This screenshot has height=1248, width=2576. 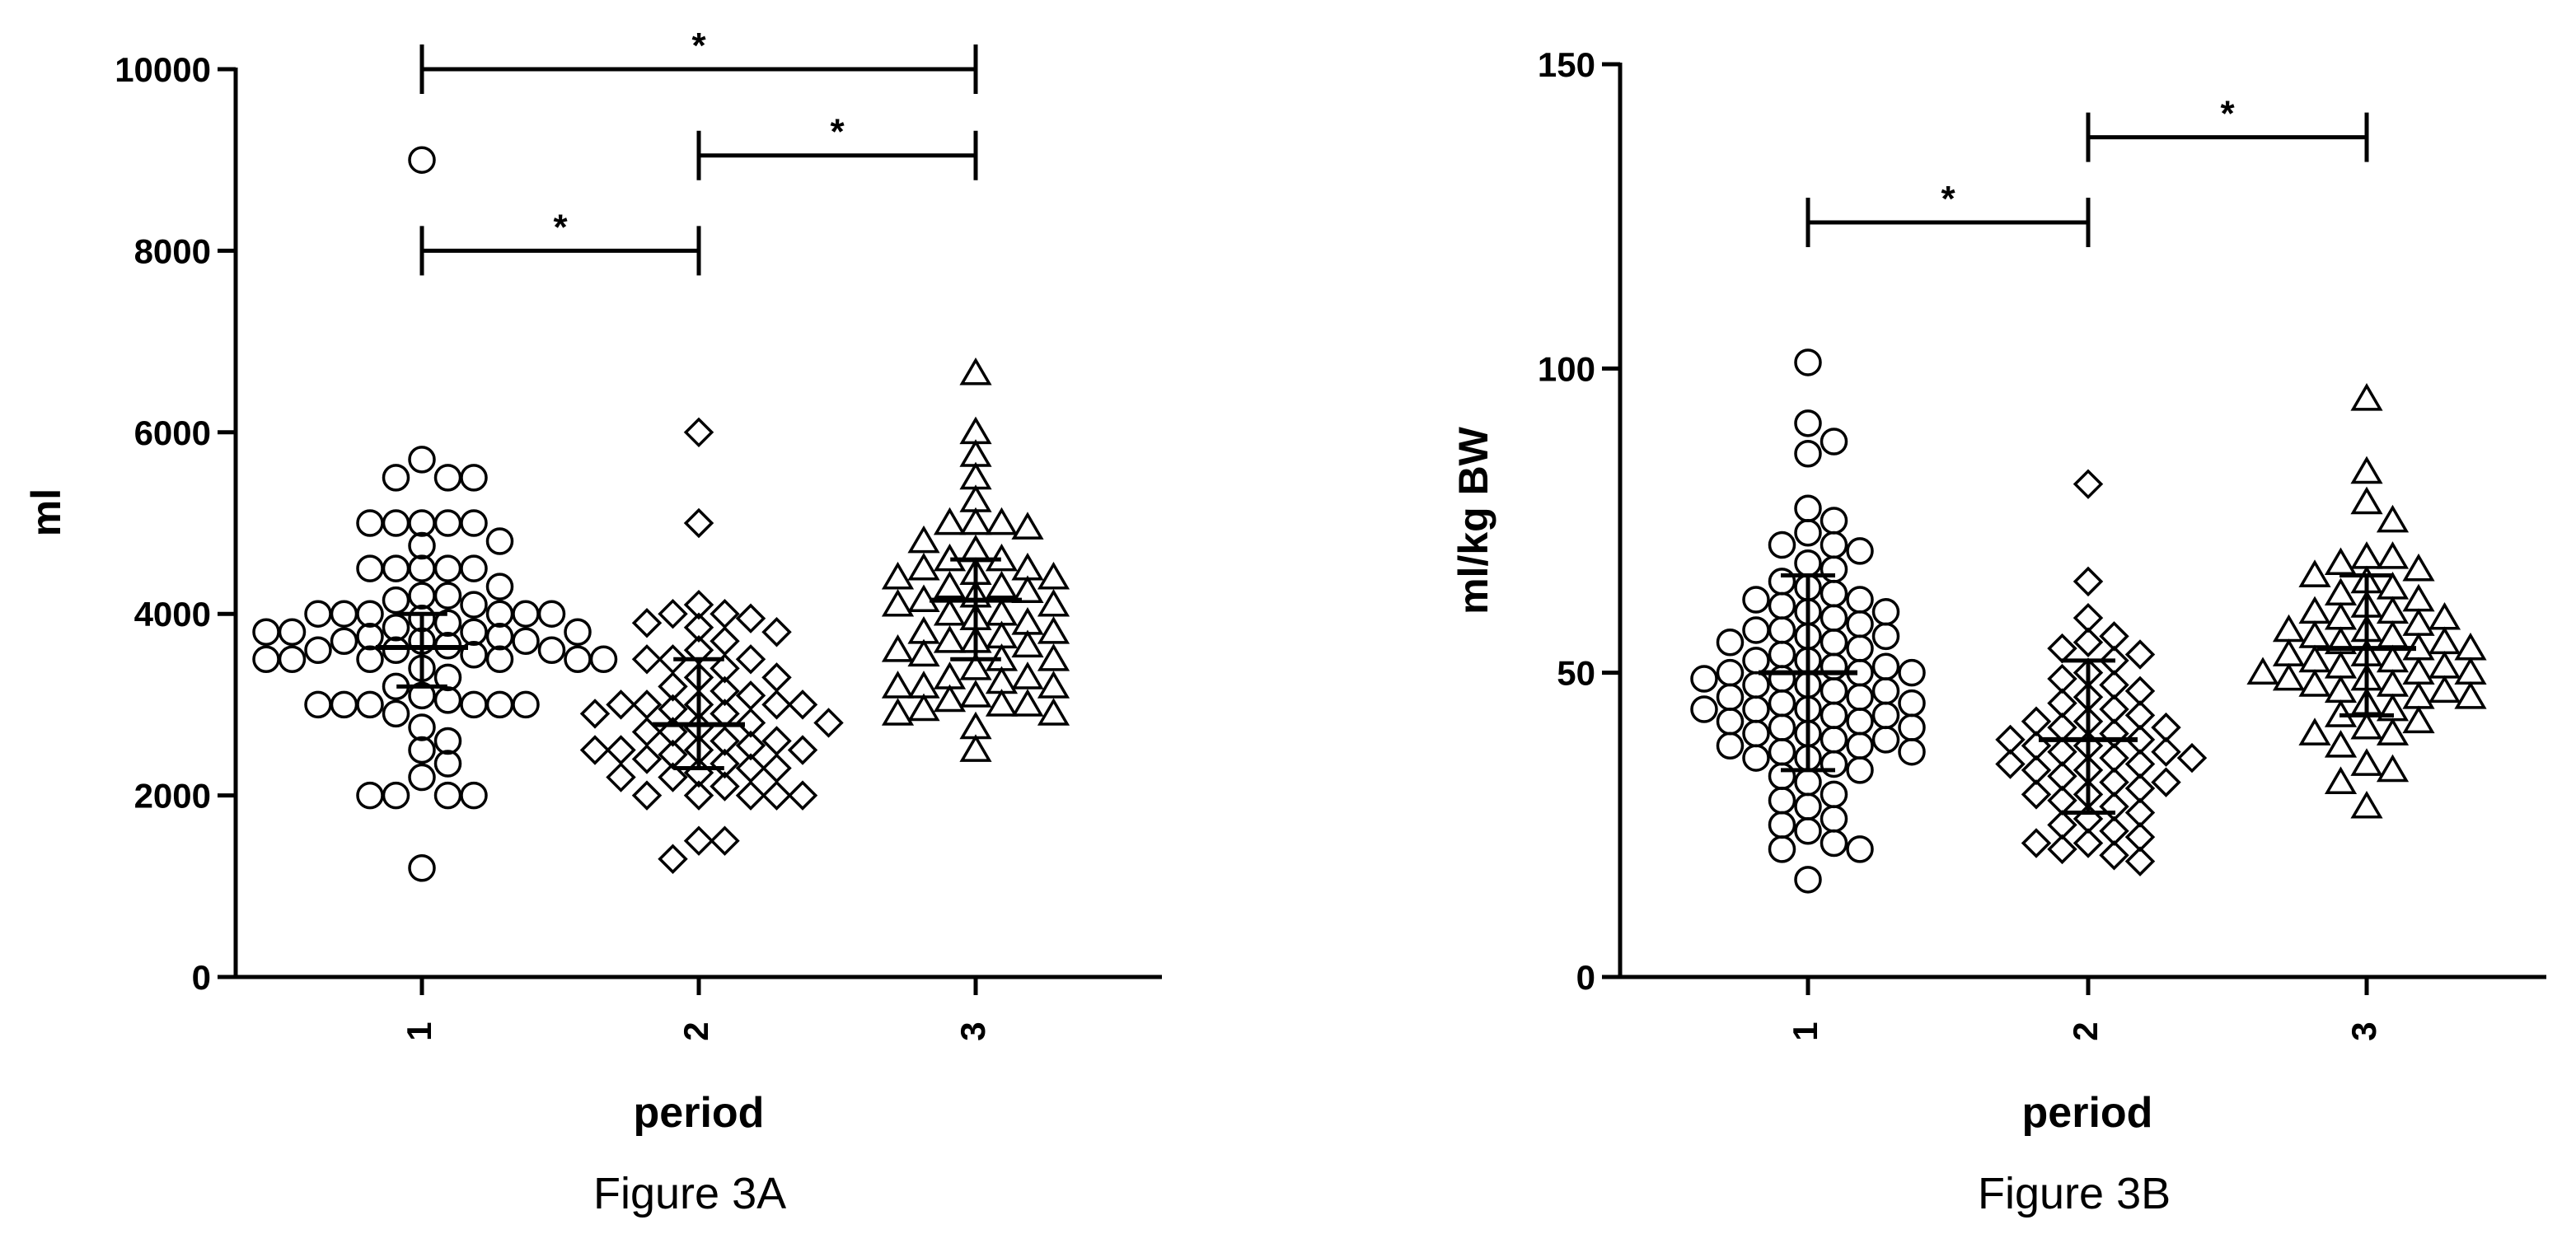 What do you see at coordinates (201, 977) in the screenshot?
I see `y-tick-label: 0` at bounding box center [201, 977].